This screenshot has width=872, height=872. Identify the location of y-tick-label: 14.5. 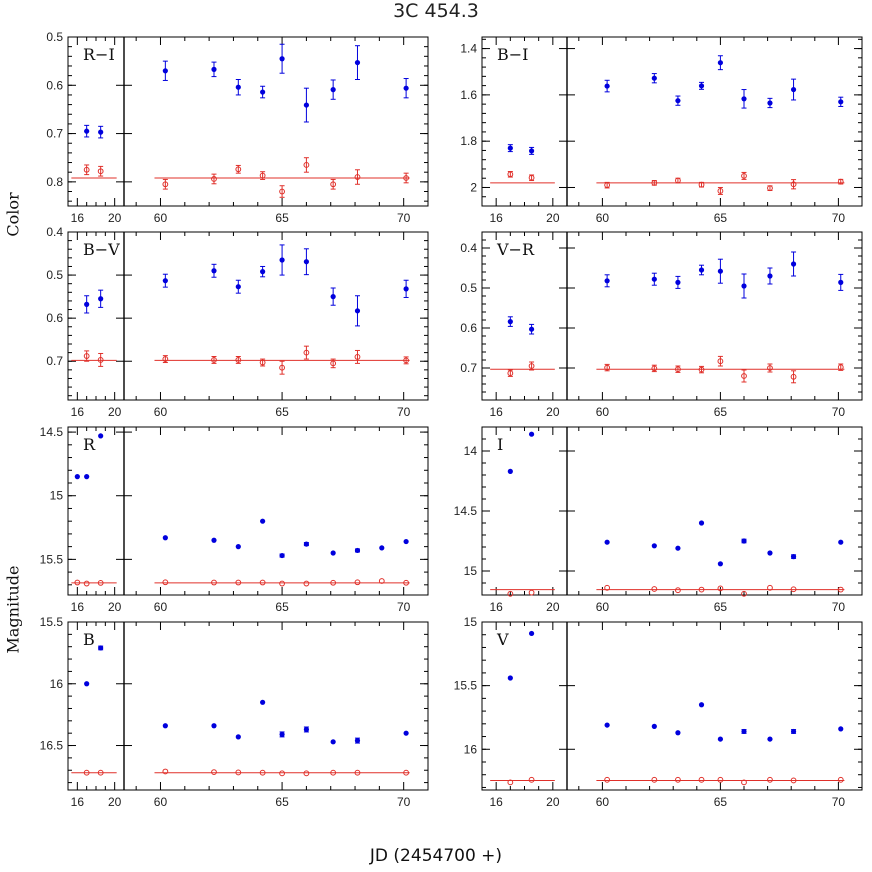
(466, 511).